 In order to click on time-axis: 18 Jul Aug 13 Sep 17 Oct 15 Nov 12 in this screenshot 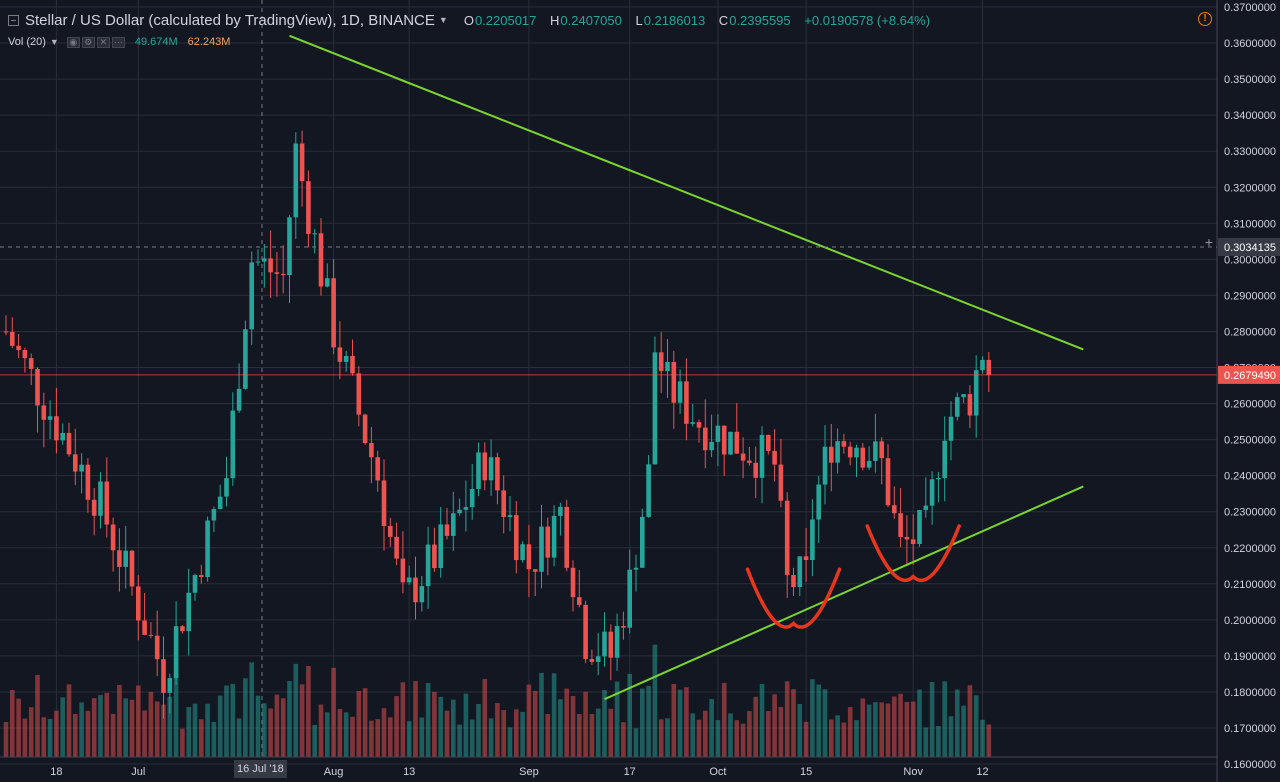, I will do `click(608, 767)`.